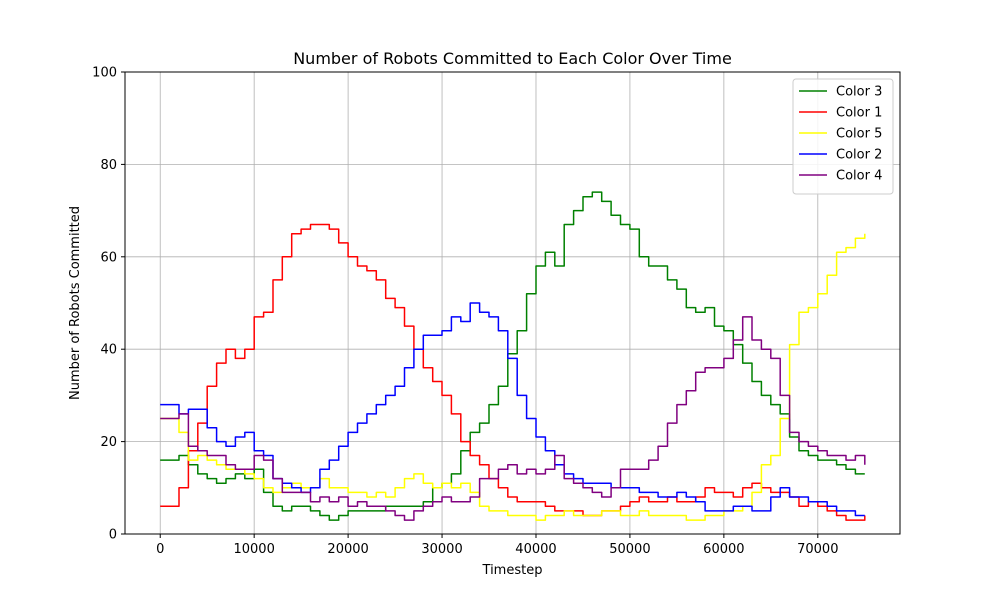 The height and width of the screenshot is (600, 1000). What do you see at coordinates (108, 165) in the screenshot?
I see `y-tick-label: 80` at bounding box center [108, 165].